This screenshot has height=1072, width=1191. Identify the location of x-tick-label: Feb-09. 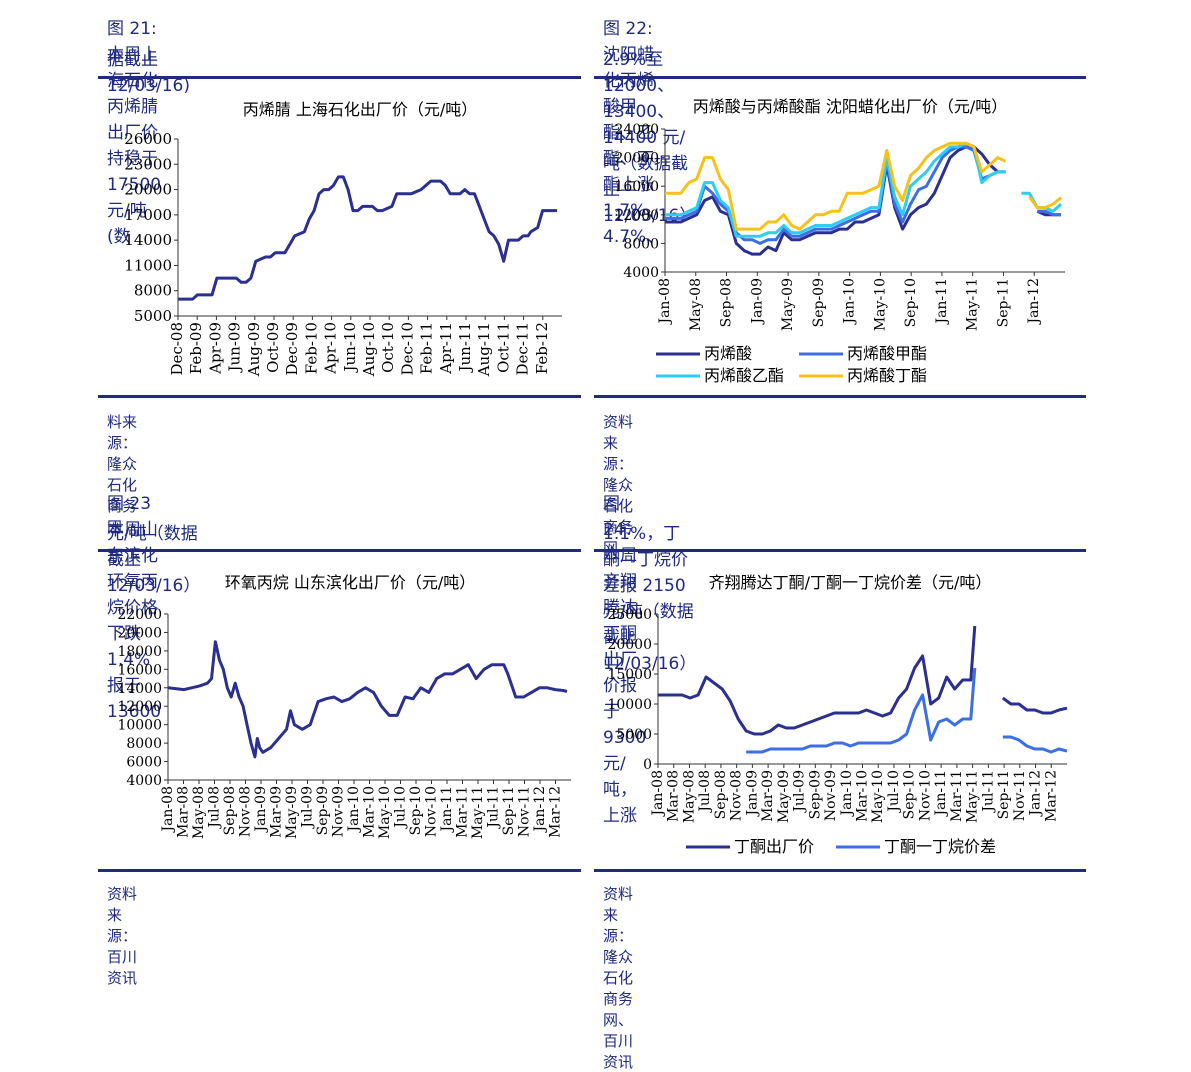
(196, 348).